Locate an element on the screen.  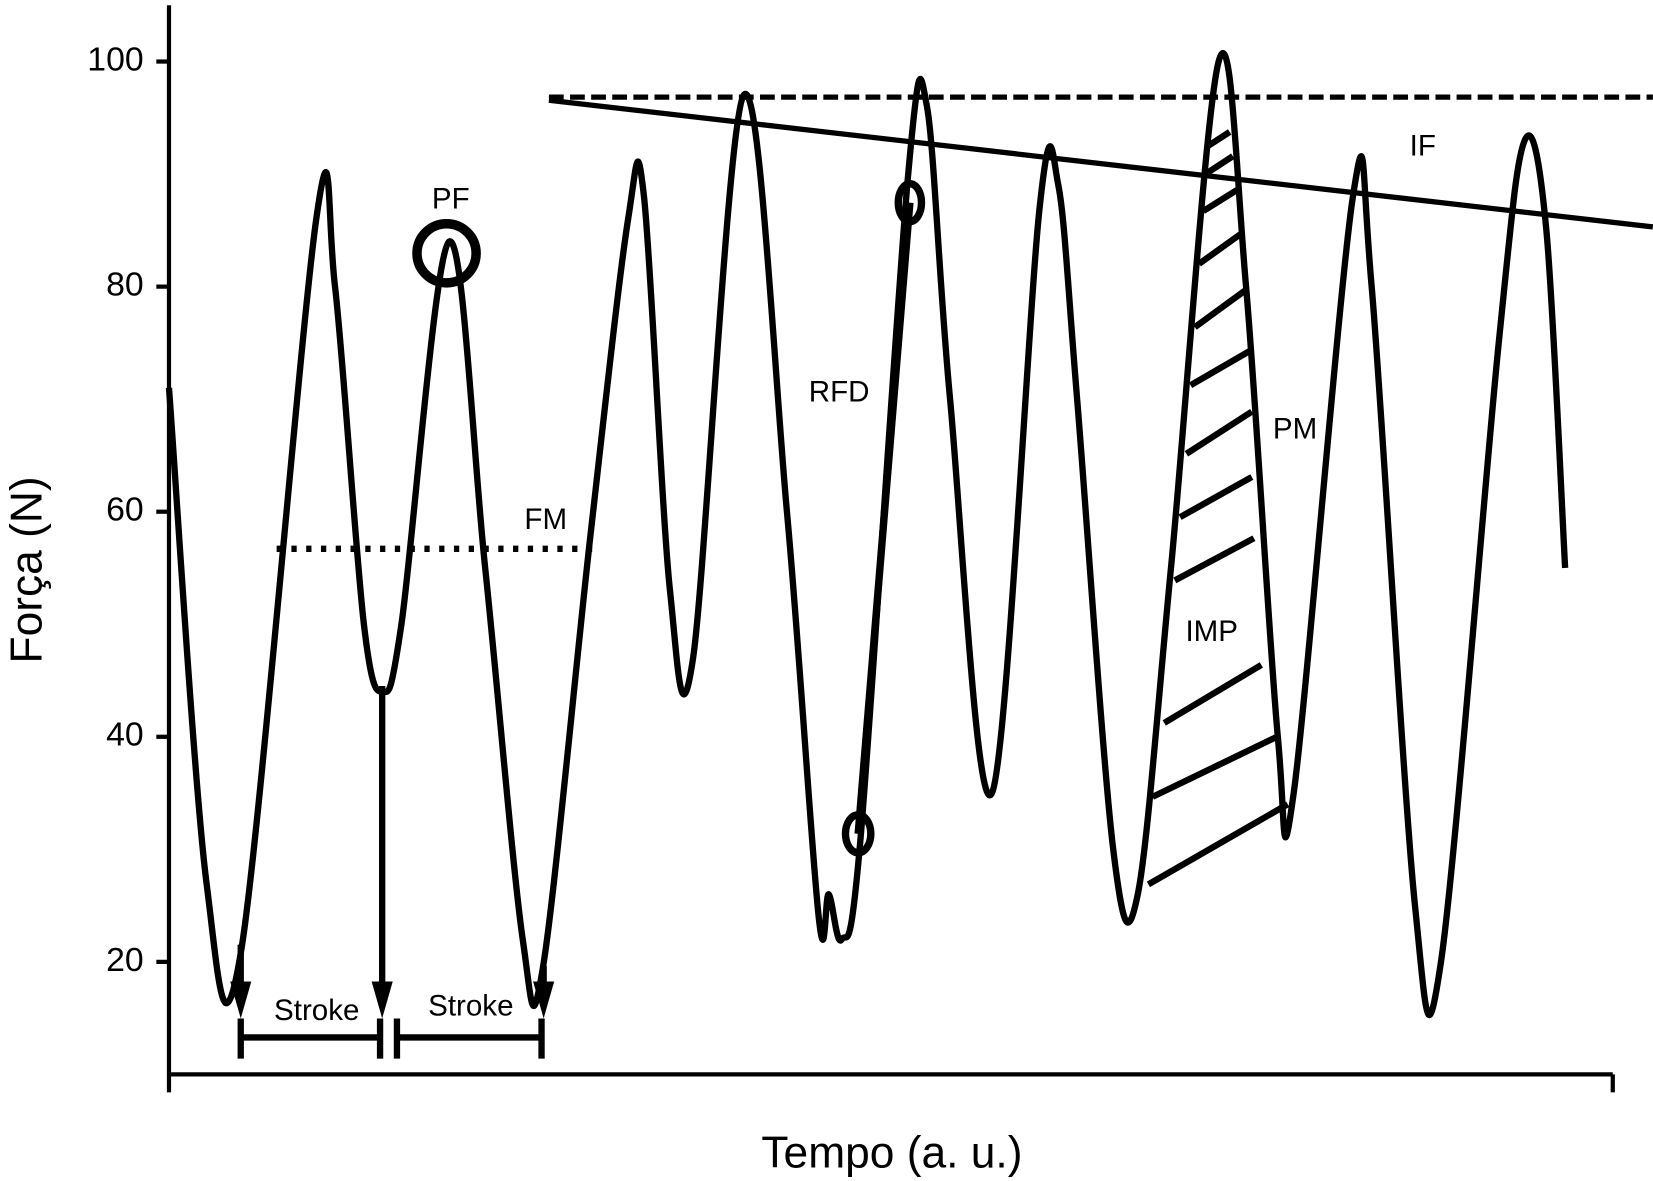
impulse-hatch is located at coordinates (1218, 508).